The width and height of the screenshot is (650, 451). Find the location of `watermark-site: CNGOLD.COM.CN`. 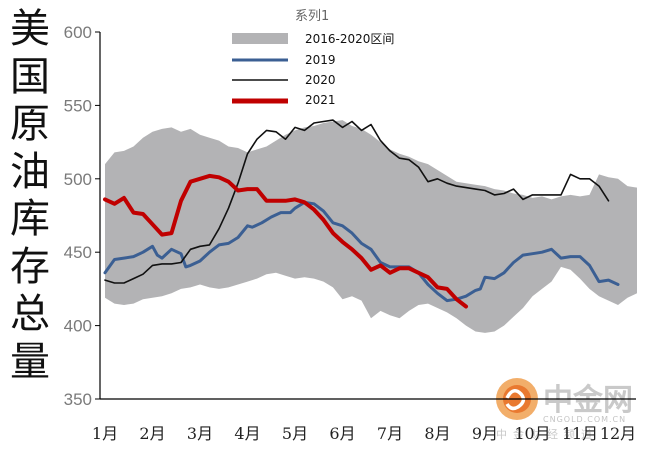

watermark-site: CNGOLD.COM.CN is located at coordinates (584, 419).